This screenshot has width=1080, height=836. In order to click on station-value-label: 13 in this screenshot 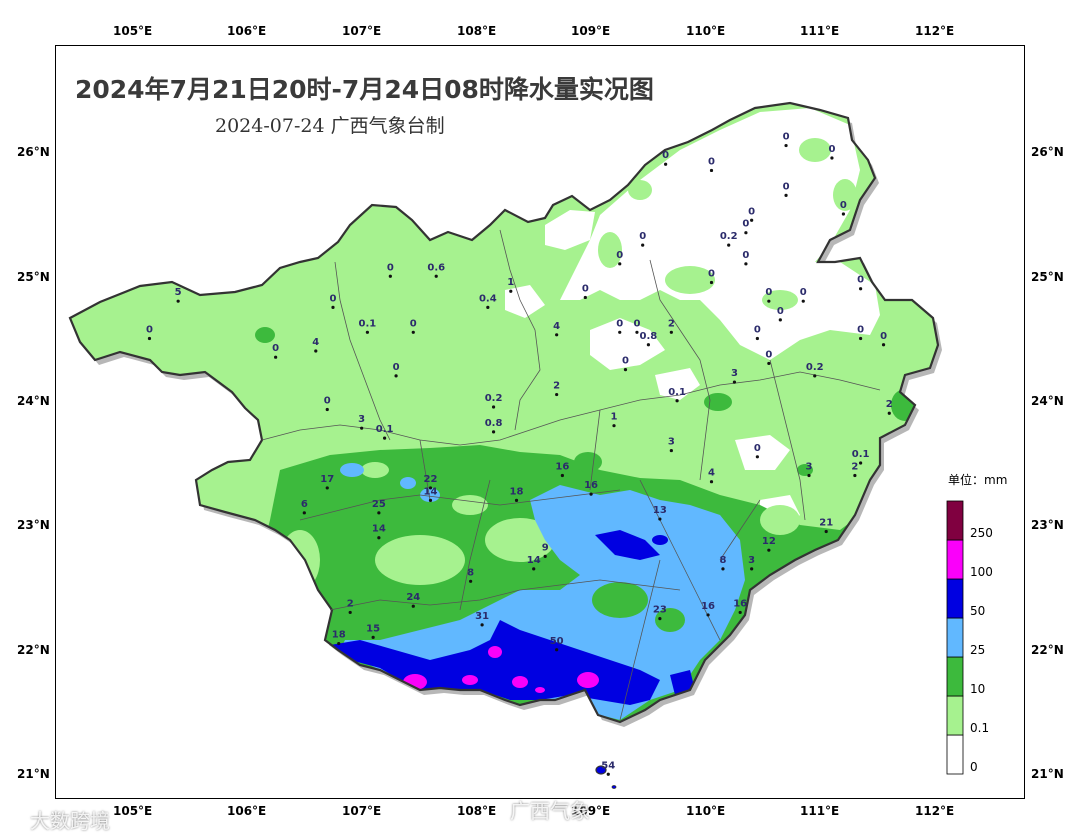, I will do `click(660, 510)`.